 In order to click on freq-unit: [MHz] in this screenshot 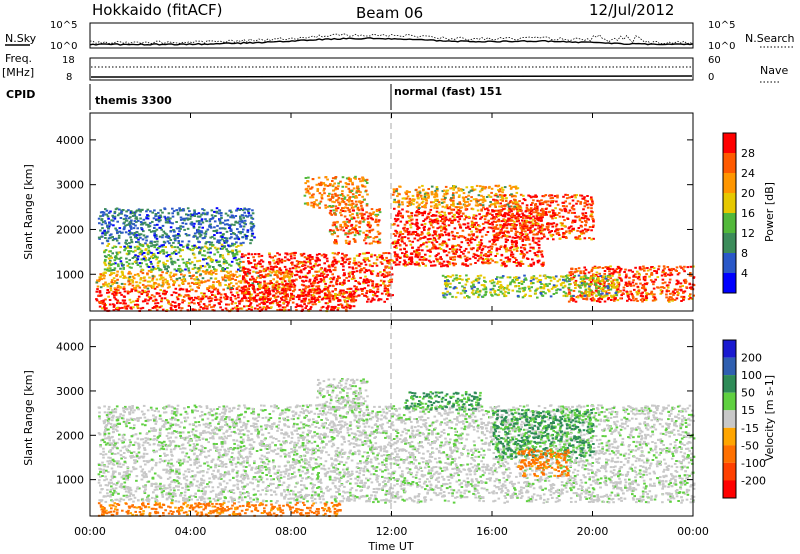, I will do `click(18, 72)`.